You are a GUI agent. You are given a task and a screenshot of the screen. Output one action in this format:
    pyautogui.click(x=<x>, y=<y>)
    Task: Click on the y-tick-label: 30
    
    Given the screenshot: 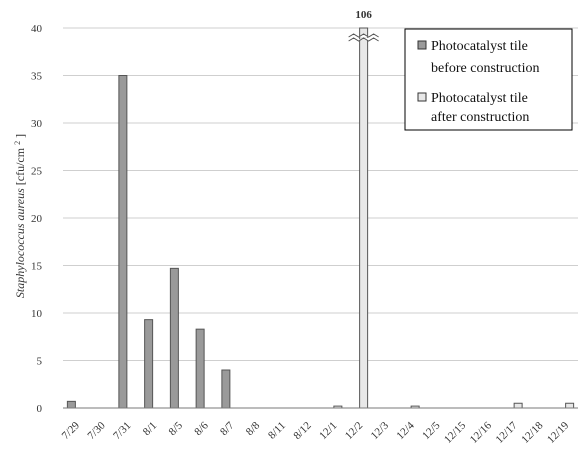 What is the action you would take?
    pyautogui.click(x=37, y=124)
    